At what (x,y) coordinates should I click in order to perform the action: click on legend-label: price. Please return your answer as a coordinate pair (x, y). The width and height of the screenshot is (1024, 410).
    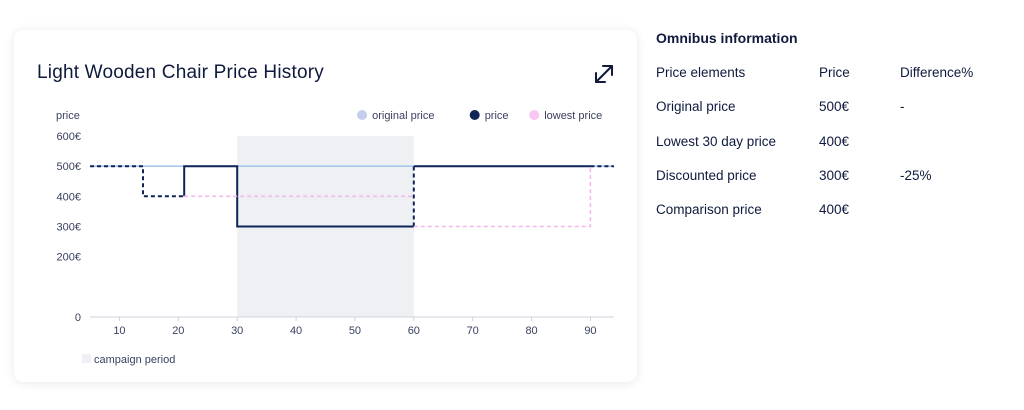
    Looking at the image, I should click on (497, 116).